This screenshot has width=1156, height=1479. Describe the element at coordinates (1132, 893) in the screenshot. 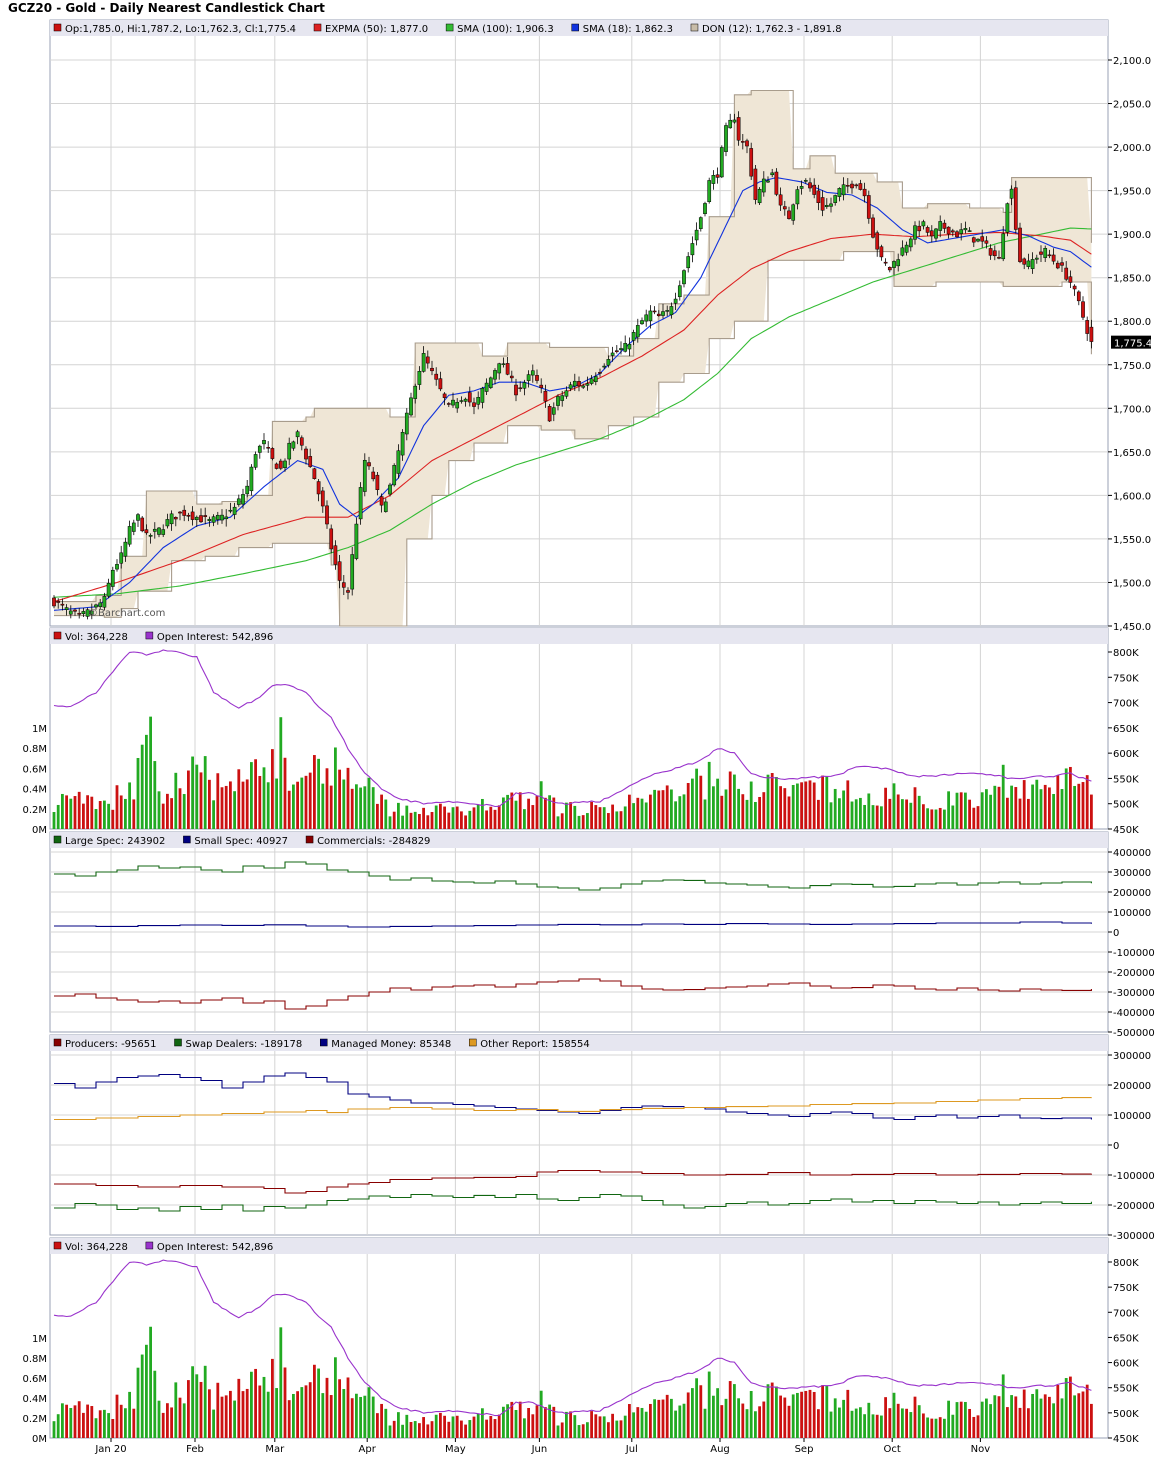

I see `panel-3-ytick-label: 200000` at that location.